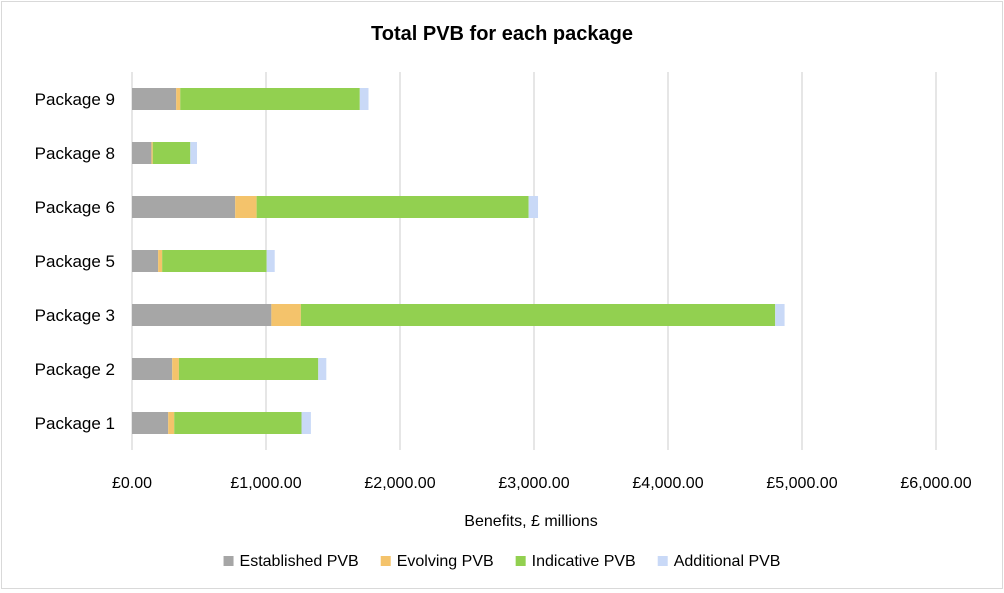 This screenshot has width=1004, height=593. Describe the element at coordinates (75, 207) in the screenshot. I see `y-category-label: Package 6` at that location.